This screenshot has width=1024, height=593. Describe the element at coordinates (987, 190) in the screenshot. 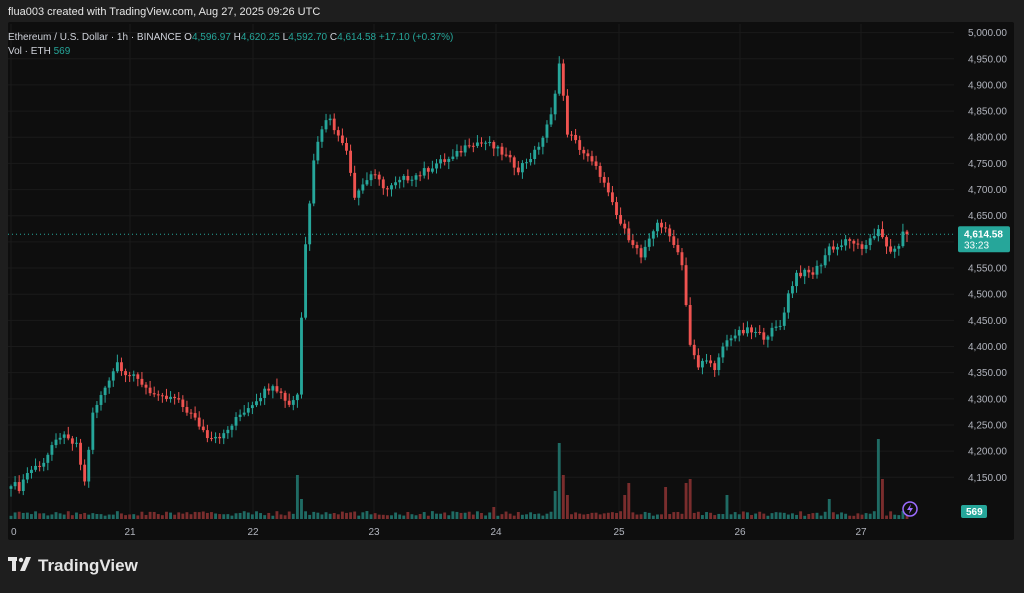

I see `price-tick-label: 4,700.00` at that location.